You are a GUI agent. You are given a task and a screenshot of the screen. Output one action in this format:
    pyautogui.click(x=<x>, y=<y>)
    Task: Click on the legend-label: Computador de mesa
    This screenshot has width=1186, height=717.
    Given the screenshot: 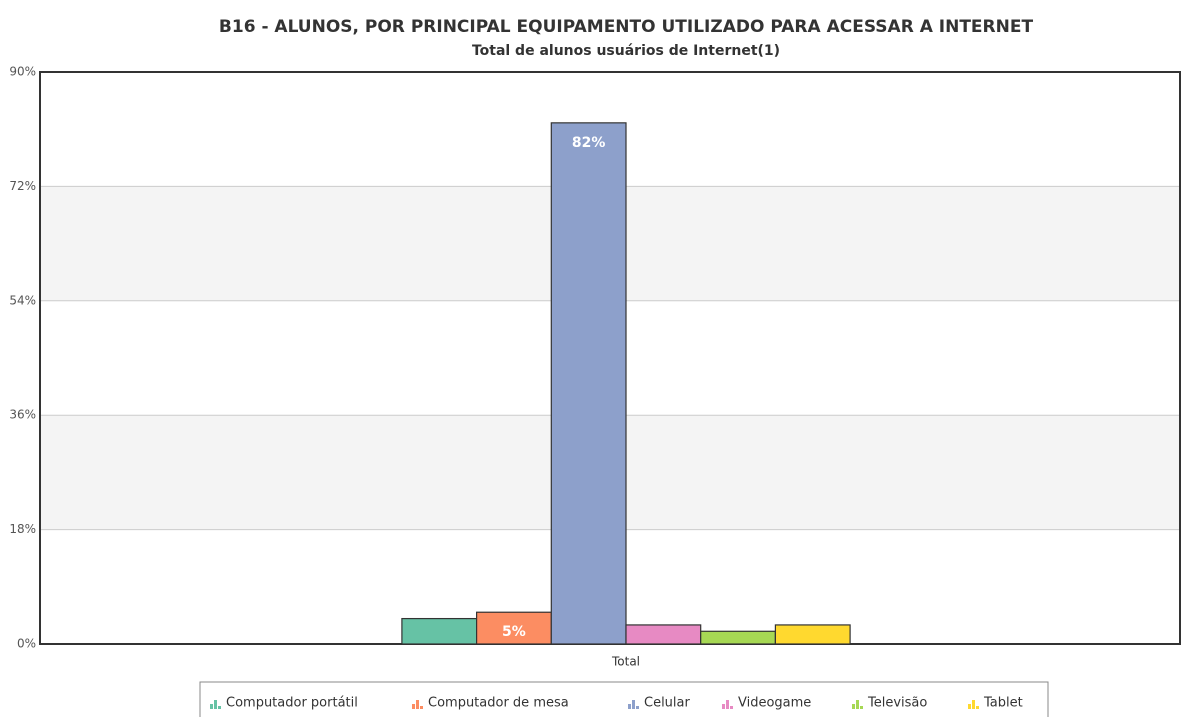 What is the action you would take?
    pyautogui.click(x=498, y=703)
    